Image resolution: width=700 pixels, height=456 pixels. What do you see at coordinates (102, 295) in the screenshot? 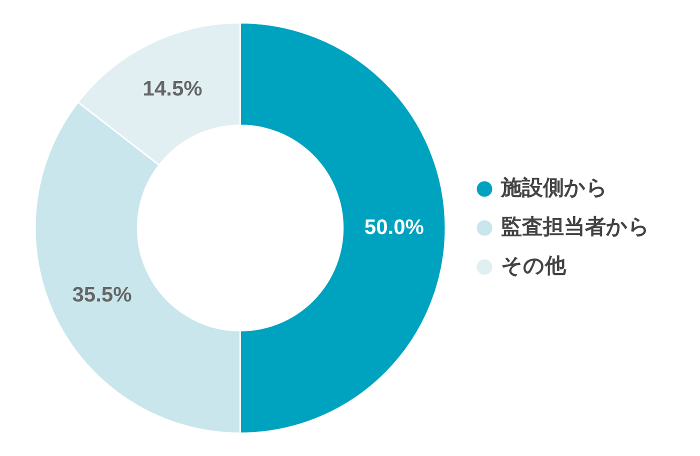
I see `data-label: 35.5%` at bounding box center [102, 295].